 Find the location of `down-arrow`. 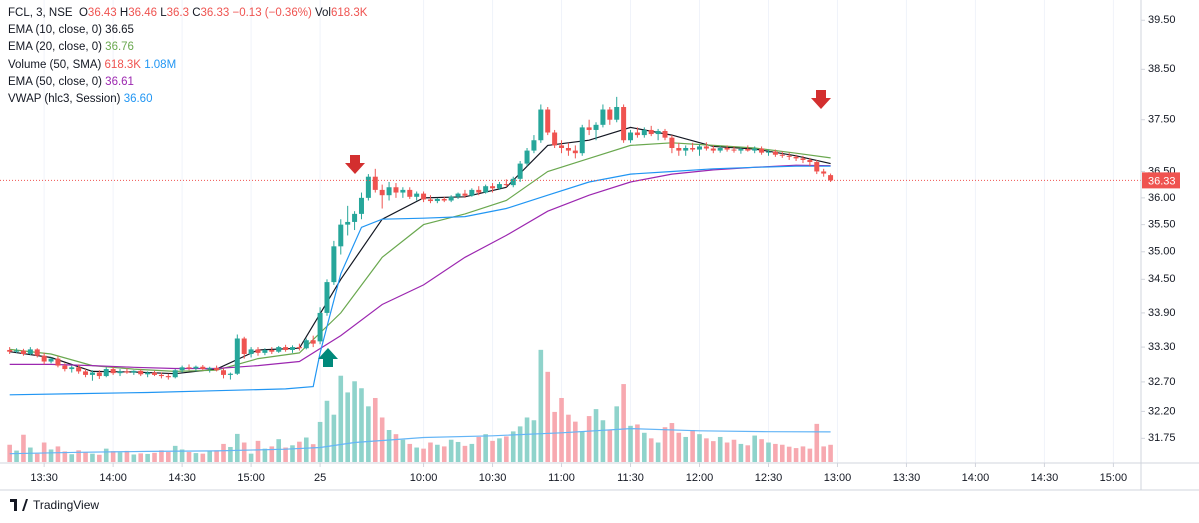

down-arrow is located at coordinates (355, 164).